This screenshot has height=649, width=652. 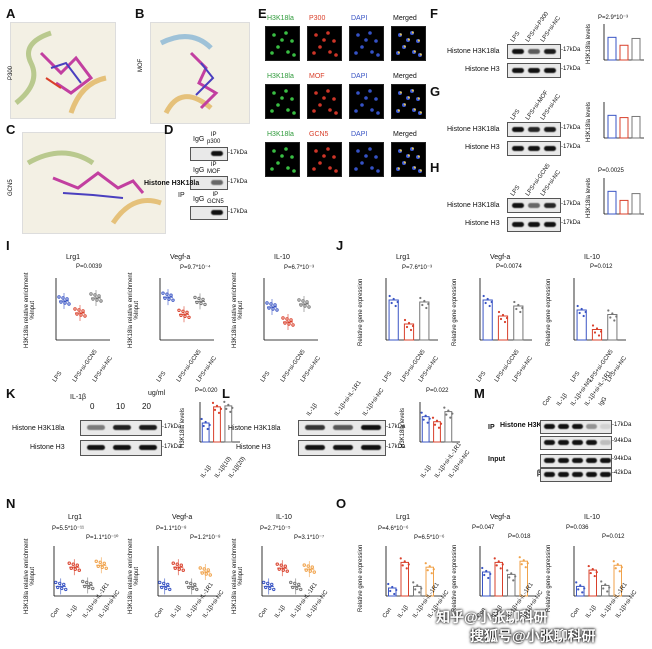 What do you see at coordinates (435, 91) in the screenshot?
I see `panel-label-g: G` at bounding box center [435, 91].